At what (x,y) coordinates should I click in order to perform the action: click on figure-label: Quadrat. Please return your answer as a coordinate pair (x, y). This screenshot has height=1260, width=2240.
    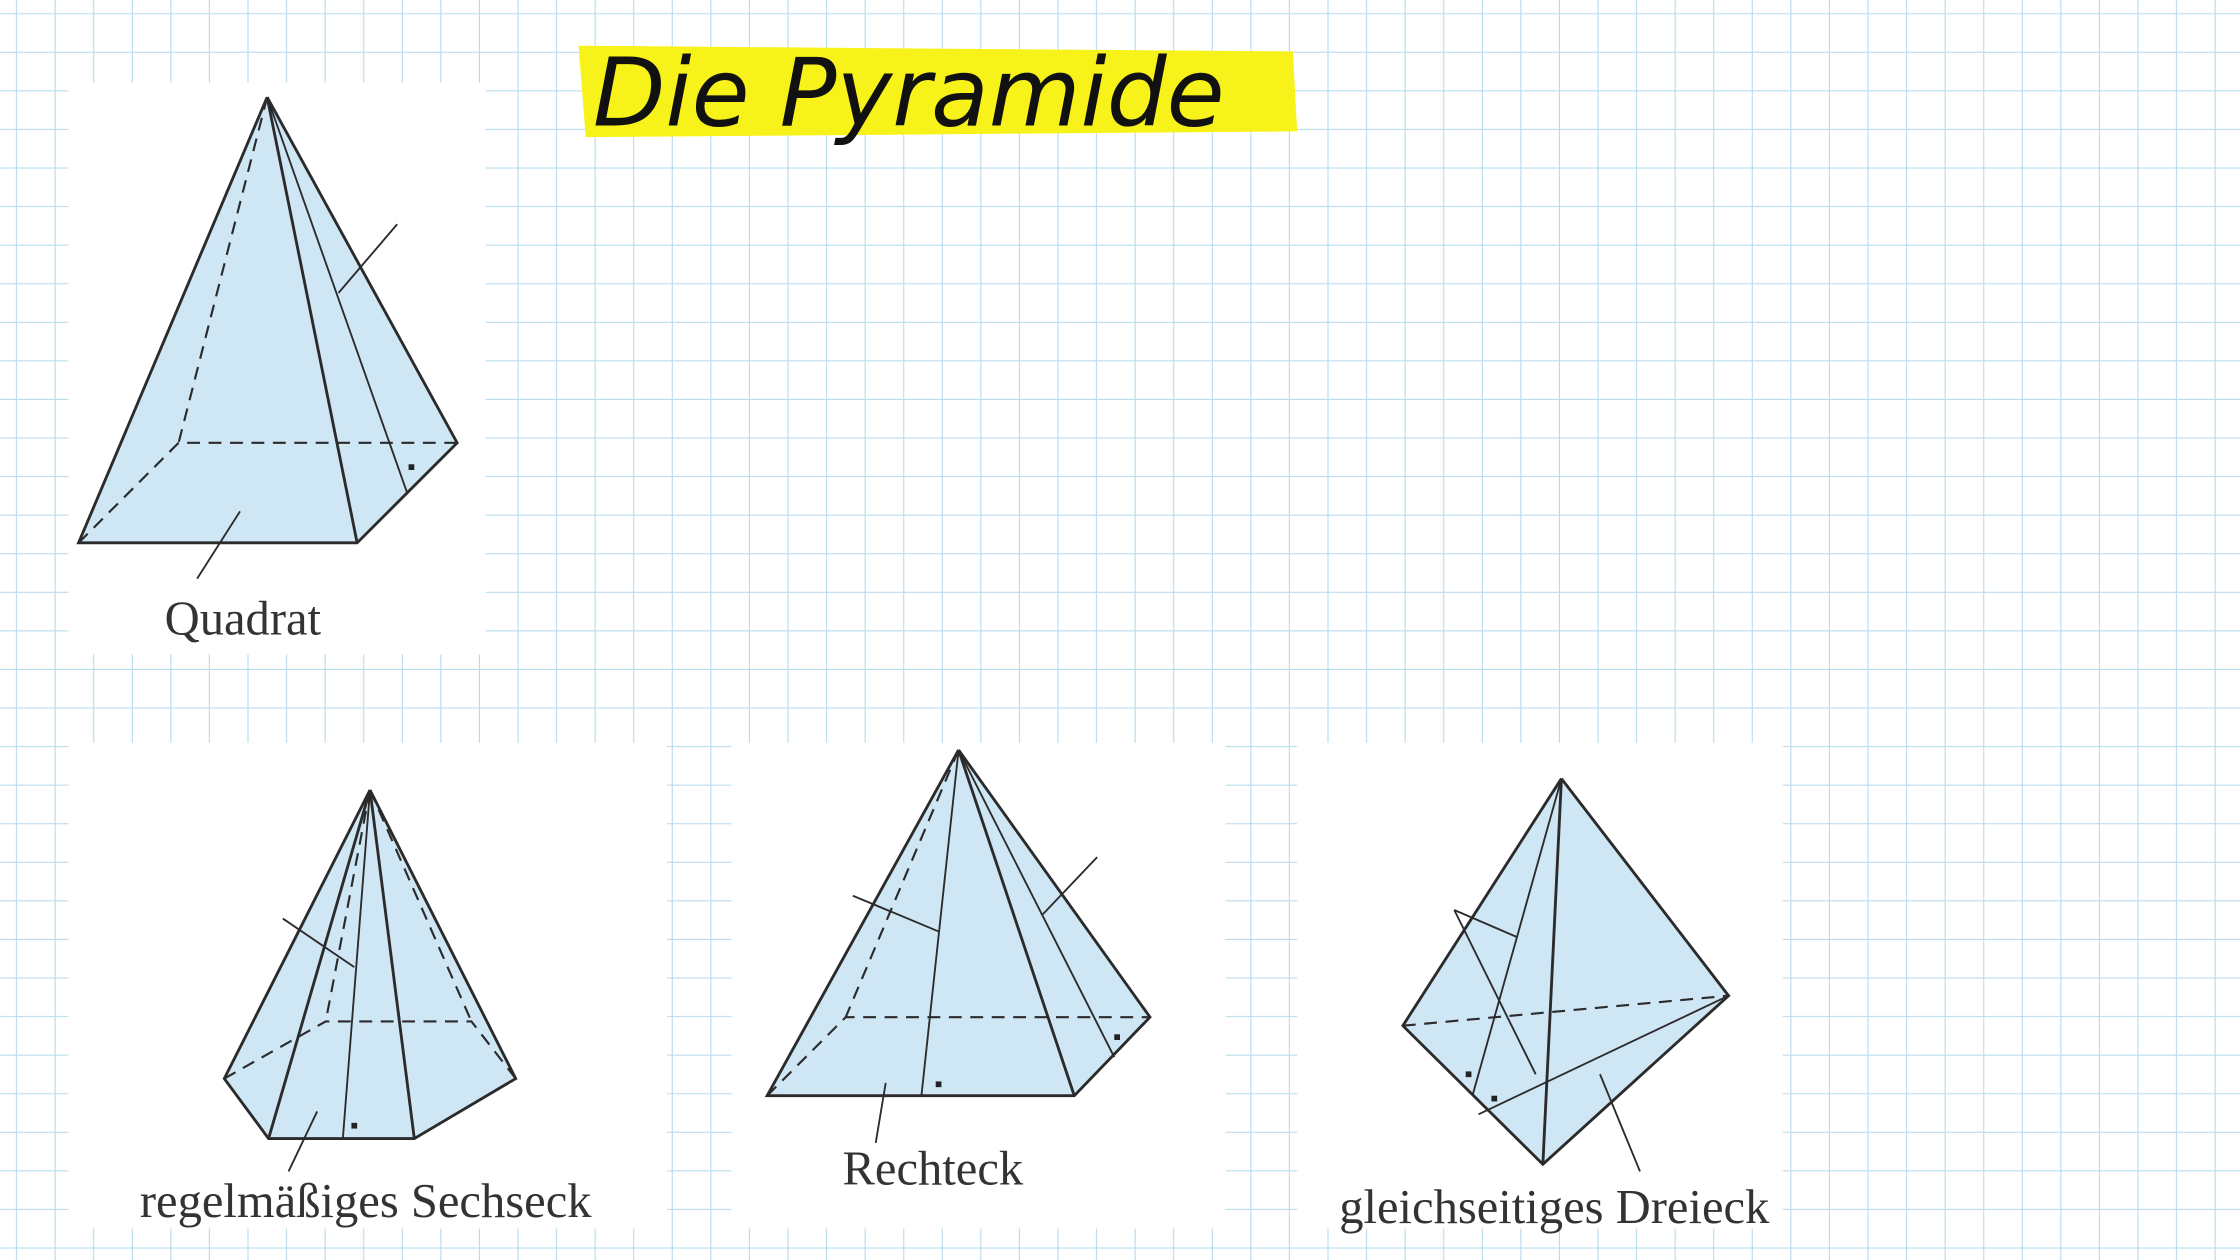
    Looking at the image, I should click on (243, 618).